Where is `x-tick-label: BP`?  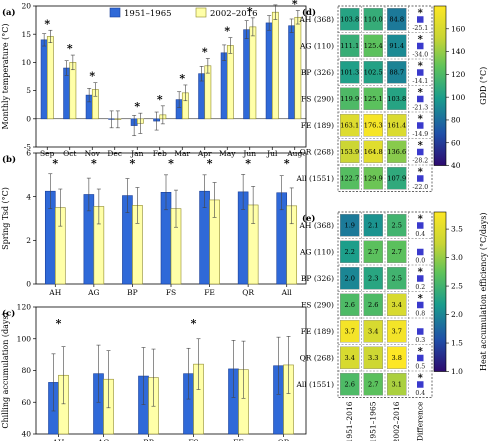
x-tick-label: BP is located at coordinates (148, 439).